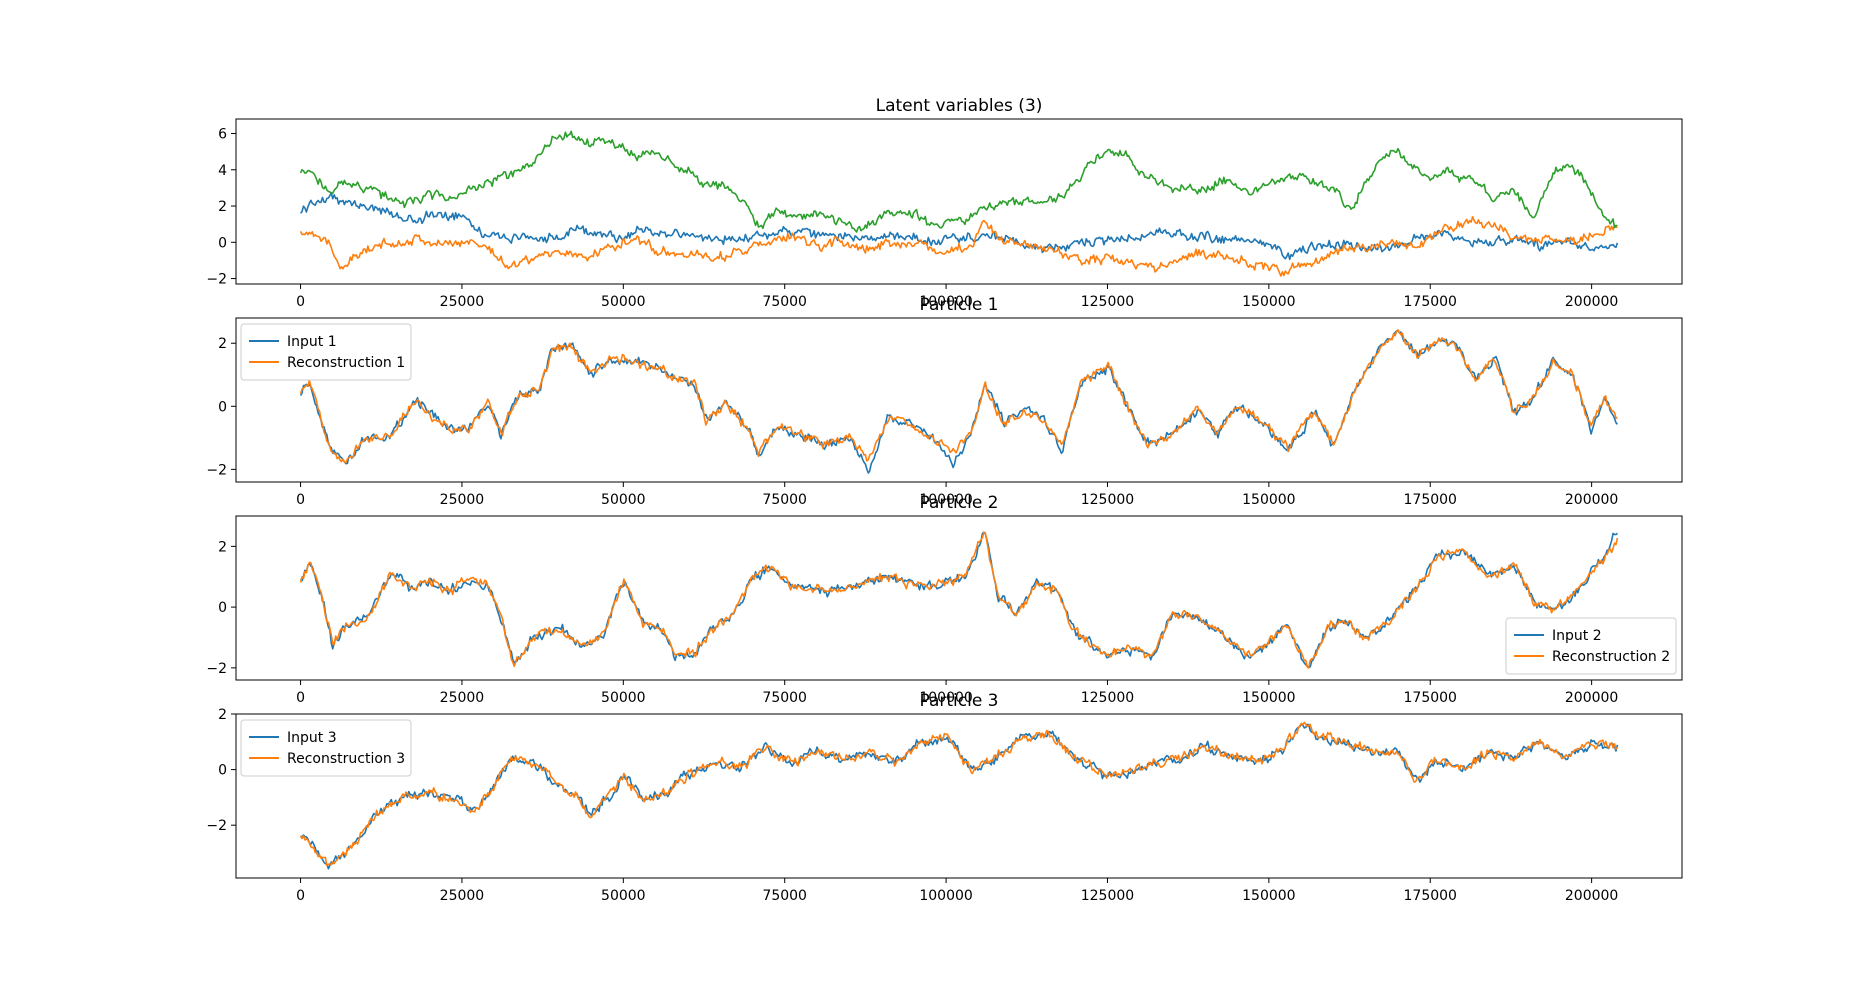  Describe the element at coordinates (346, 363) in the screenshot. I see `legend-label: Reconstruction 1` at that location.